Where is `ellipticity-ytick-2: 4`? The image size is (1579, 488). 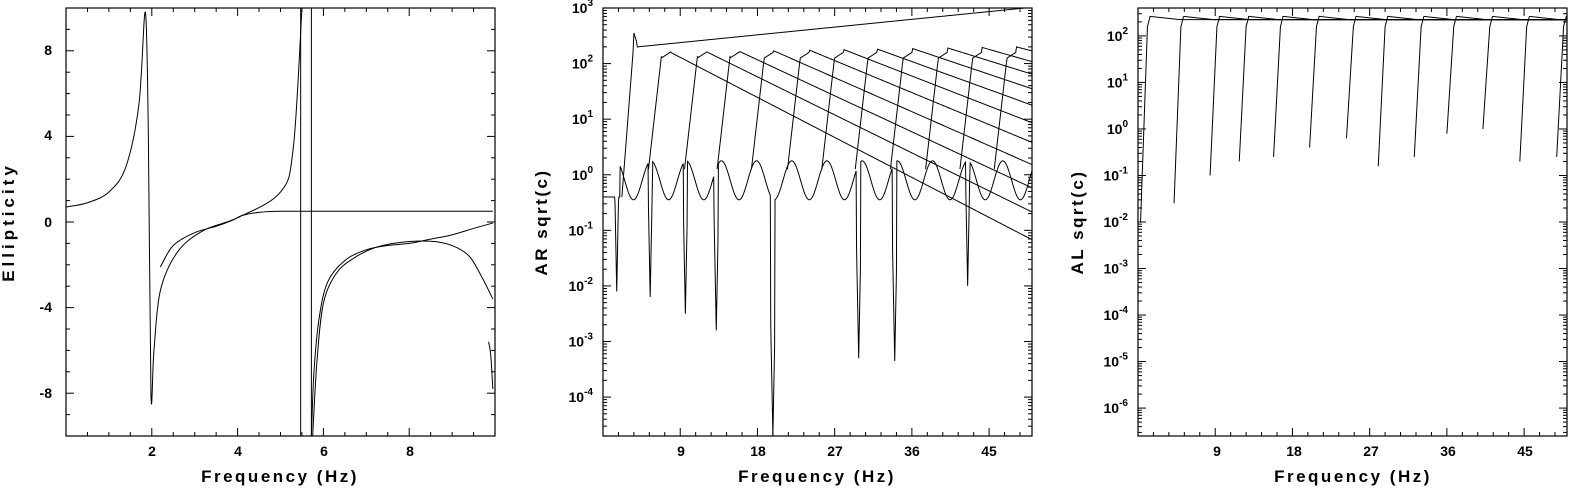 ellipticity-ytick-2: 4 is located at coordinates (48, 135).